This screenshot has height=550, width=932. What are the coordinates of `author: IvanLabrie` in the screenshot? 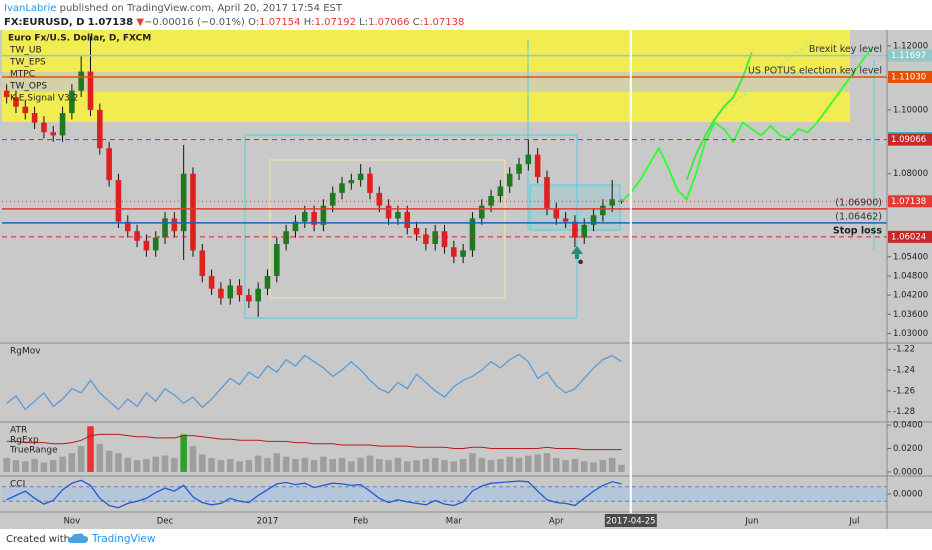 It's located at (30, 8).